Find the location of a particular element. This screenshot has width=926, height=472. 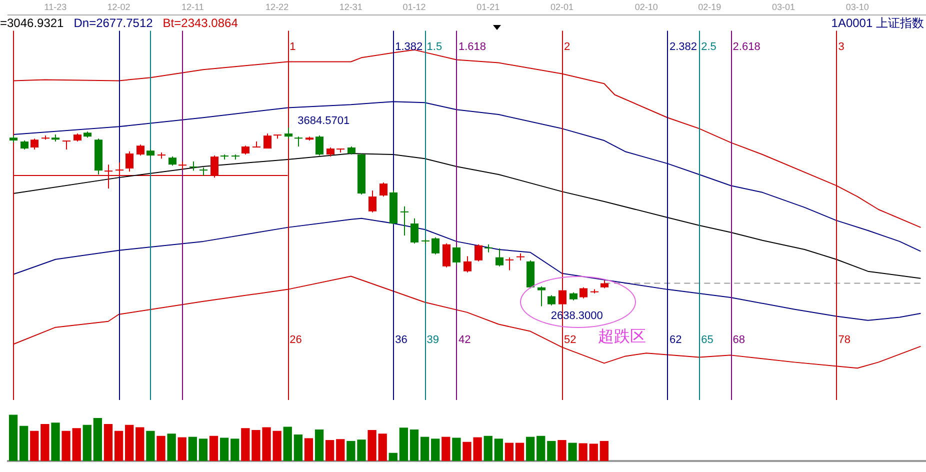

x-tick-label: 01-12 is located at coordinates (414, 7).